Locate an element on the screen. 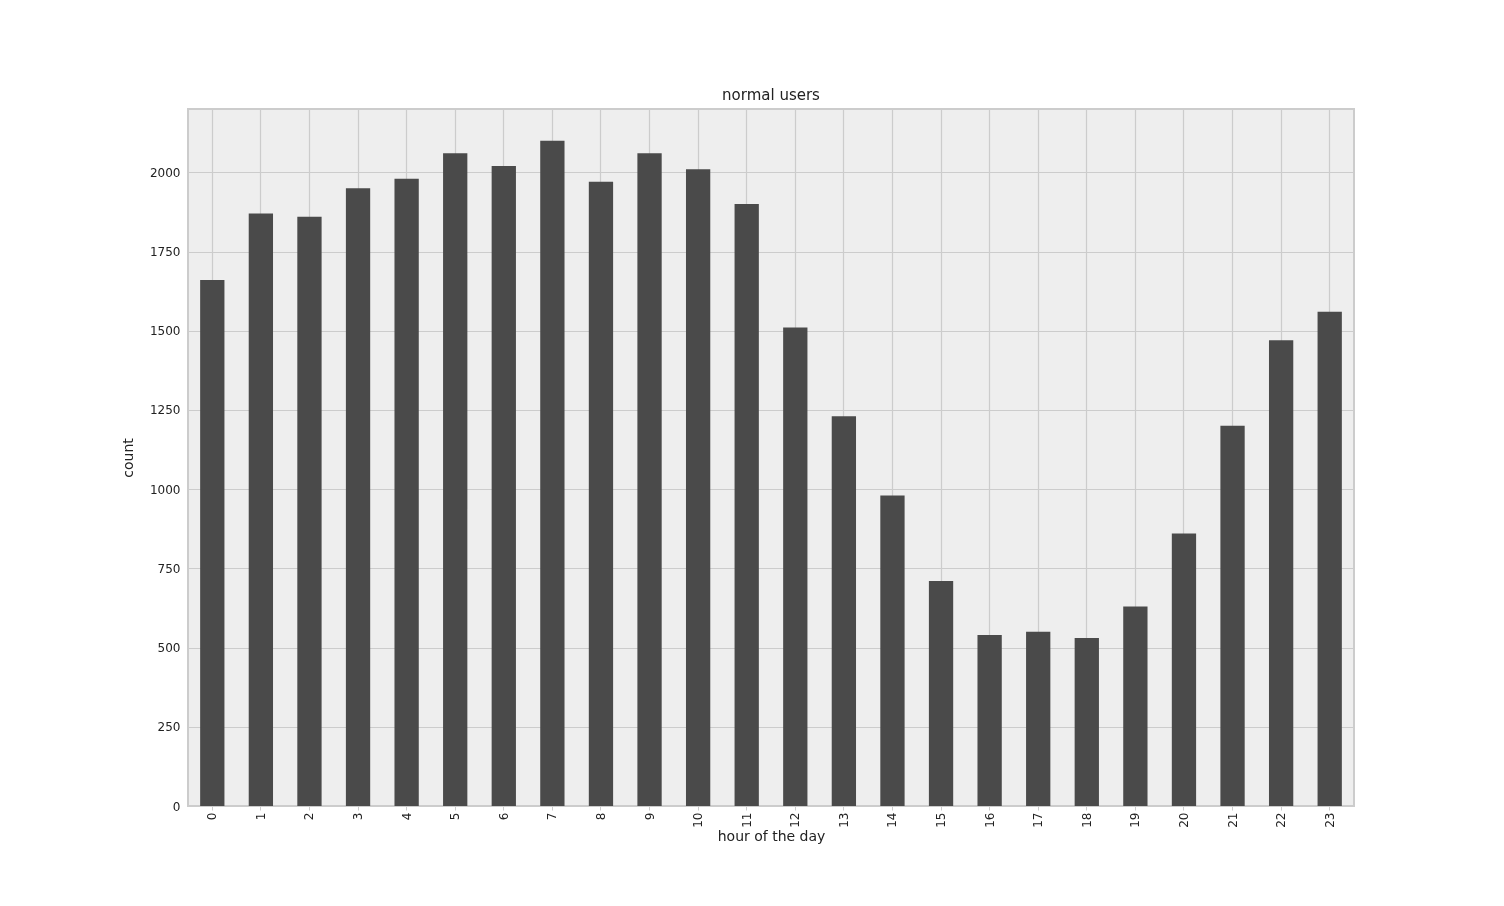  x-axis-title: hour of the day is located at coordinates (771, 835).